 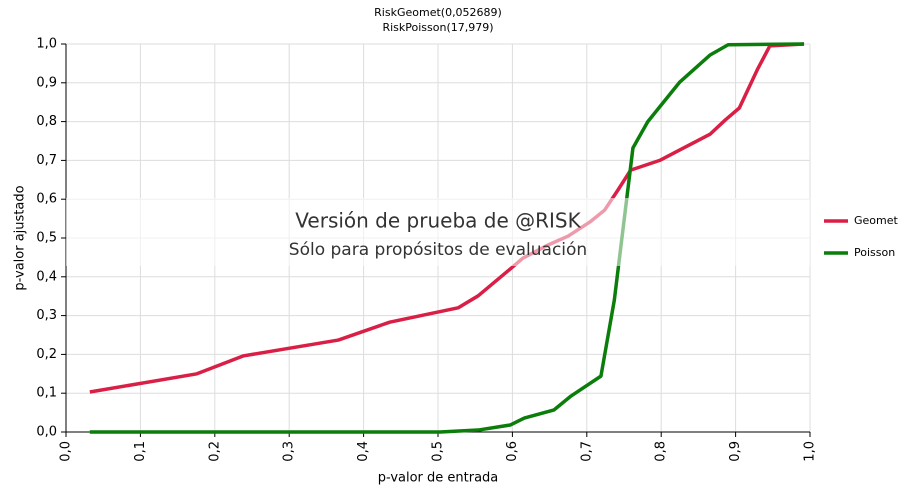 I want to click on x-axis-label: p-valor de entrada, so click(x=438, y=478).